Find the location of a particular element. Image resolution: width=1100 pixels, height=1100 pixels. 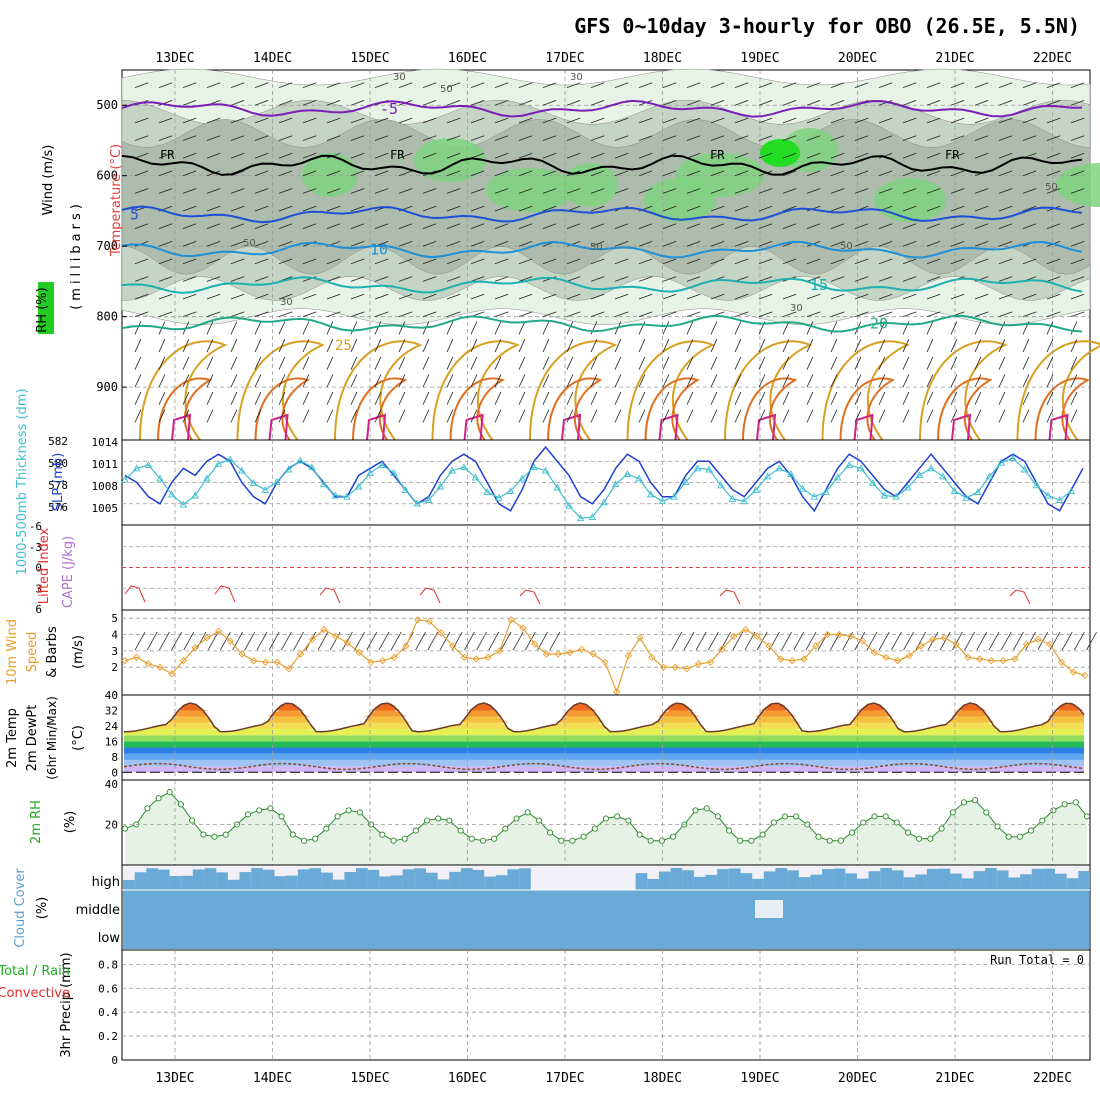

isotherm-30-loop is located at coordinates (477, 409).